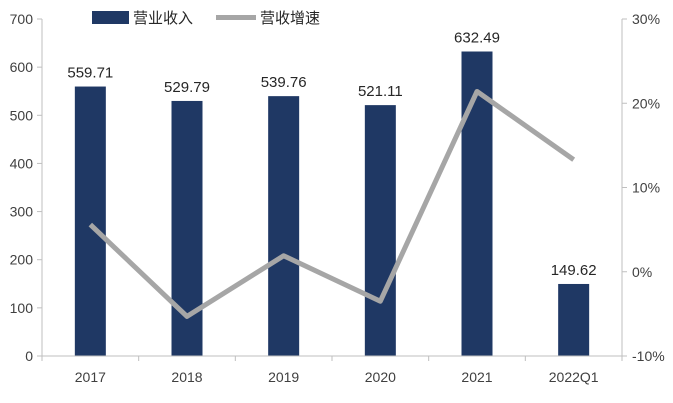 The height and width of the screenshot is (403, 673). I want to click on right-tick-label: 20%, so click(646, 103).